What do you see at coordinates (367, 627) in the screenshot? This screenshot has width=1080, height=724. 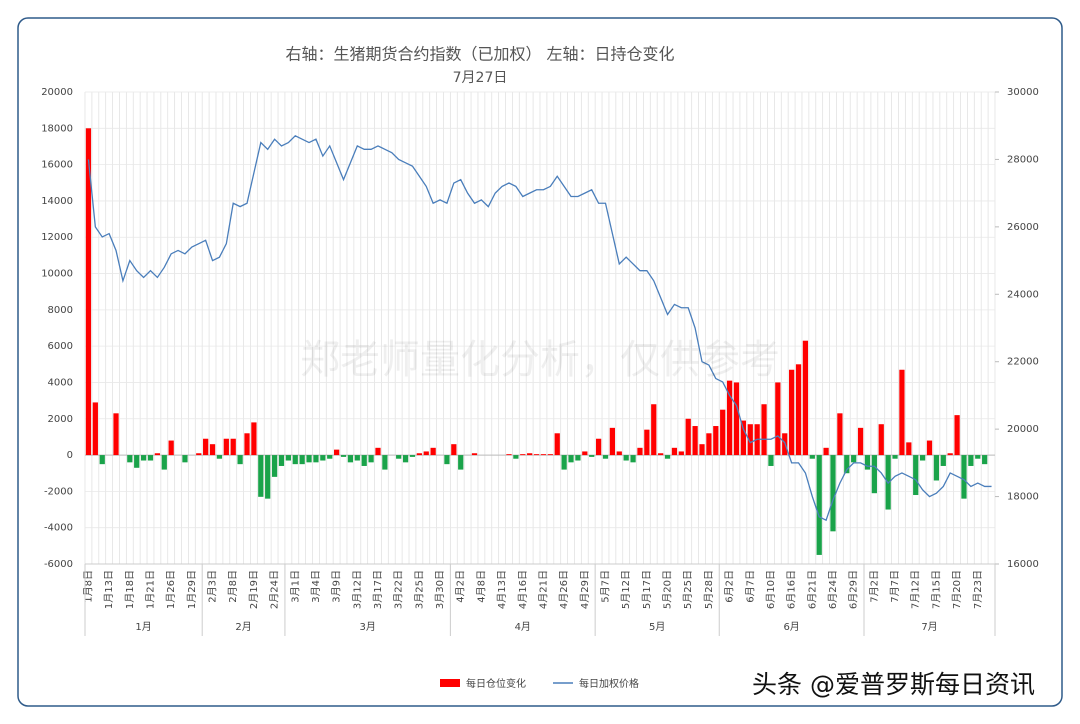 I see `x-group-label: 3月` at bounding box center [367, 627].